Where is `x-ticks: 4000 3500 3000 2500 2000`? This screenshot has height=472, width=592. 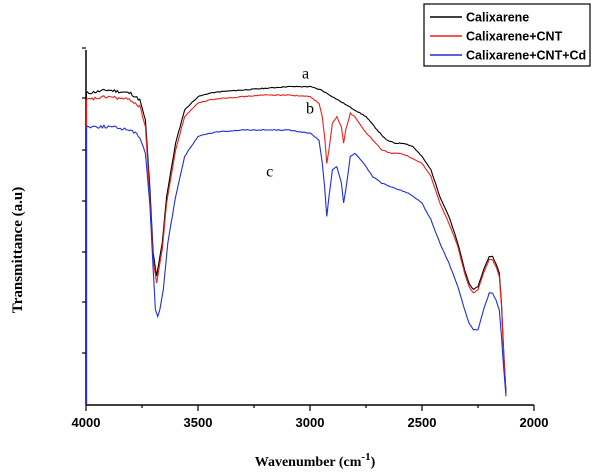
x-ticks: 4000 3500 3000 2500 2000 is located at coordinates (310, 417).